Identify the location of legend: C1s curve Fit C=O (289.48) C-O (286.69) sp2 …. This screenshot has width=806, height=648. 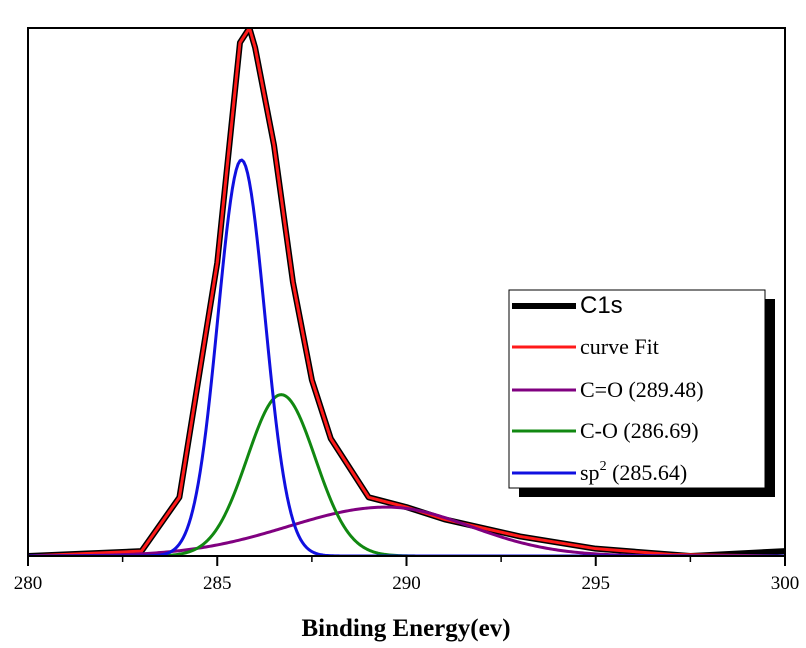
(641, 393).